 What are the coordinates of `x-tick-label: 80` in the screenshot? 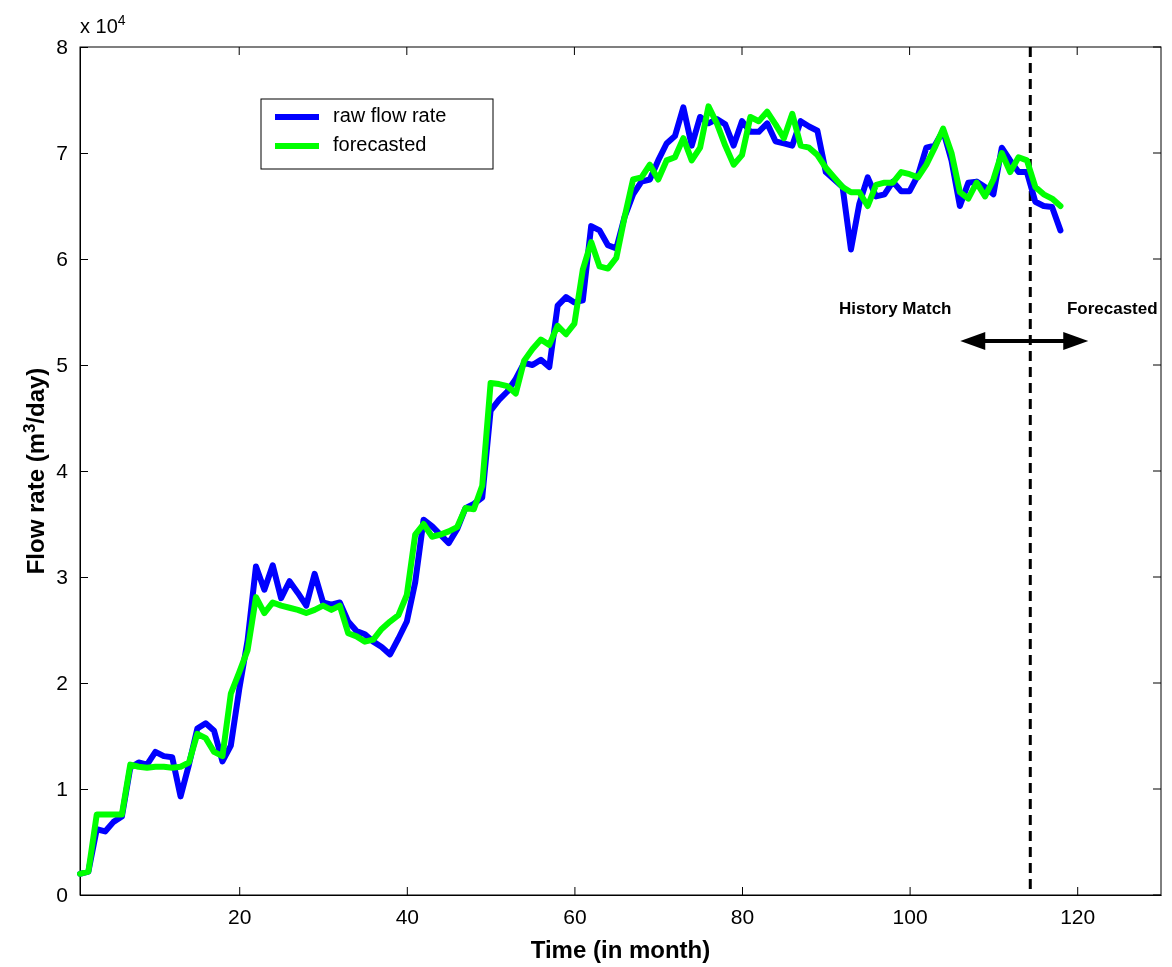 It's located at (742, 916).